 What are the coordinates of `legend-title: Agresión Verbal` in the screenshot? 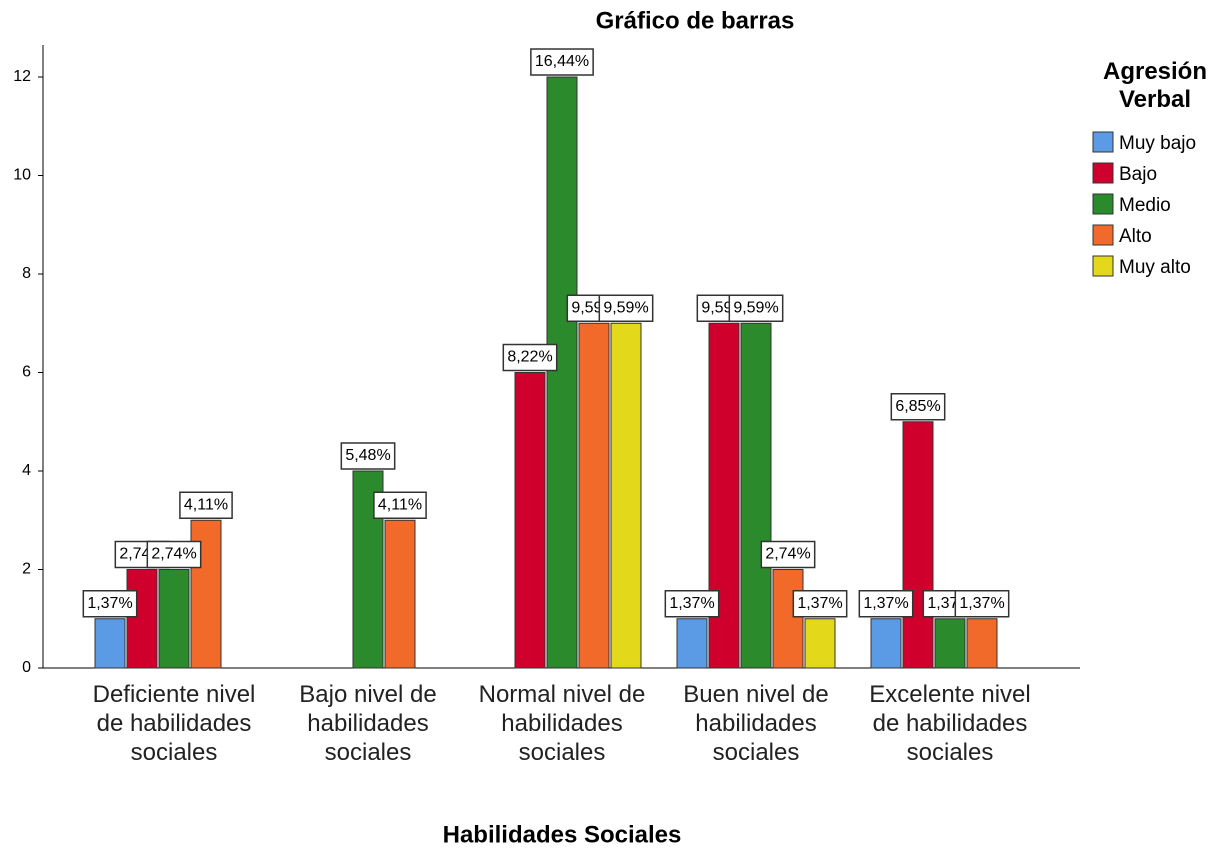 It's located at (1154, 85).